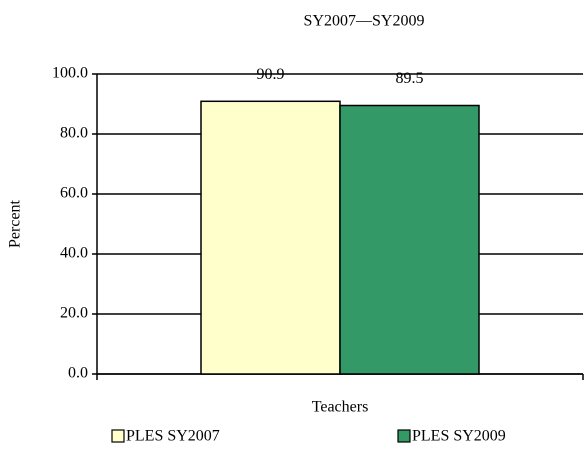  What do you see at coordinates (271, 74) in the screenshot?
I see `data-label: 90.9` at bounding box center [271, 74].